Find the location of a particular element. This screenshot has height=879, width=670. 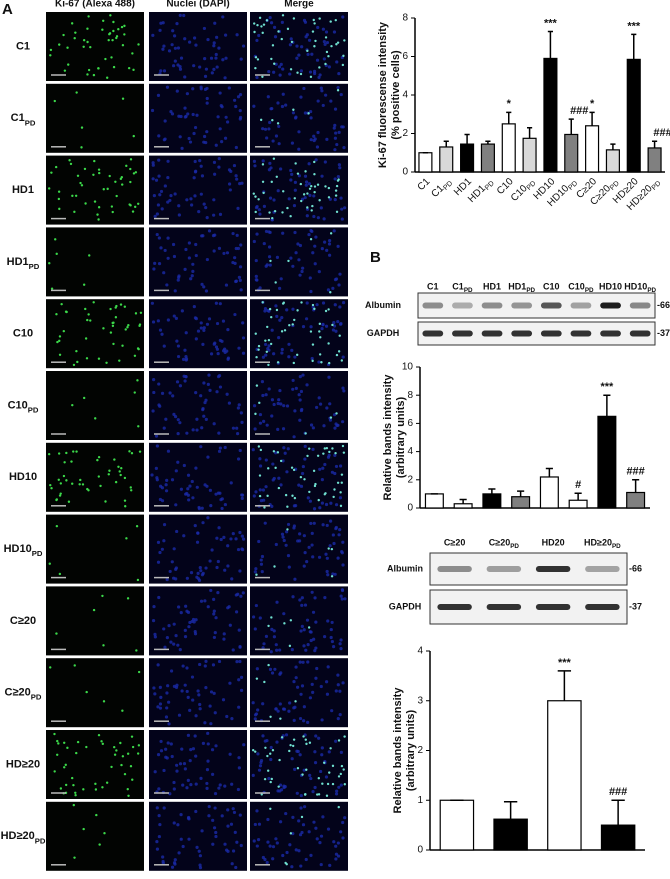

blot-band is located at coordinates (522, 305).